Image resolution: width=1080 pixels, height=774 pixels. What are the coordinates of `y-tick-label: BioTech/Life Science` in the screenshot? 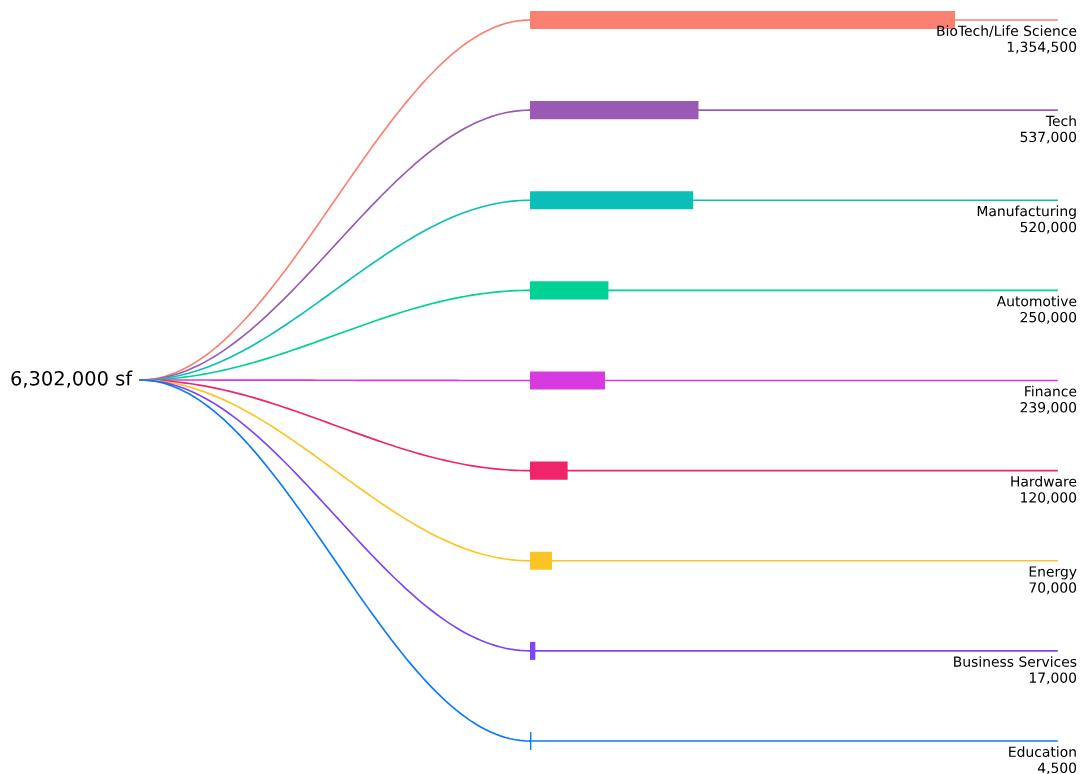 It's located at (1007, 31).